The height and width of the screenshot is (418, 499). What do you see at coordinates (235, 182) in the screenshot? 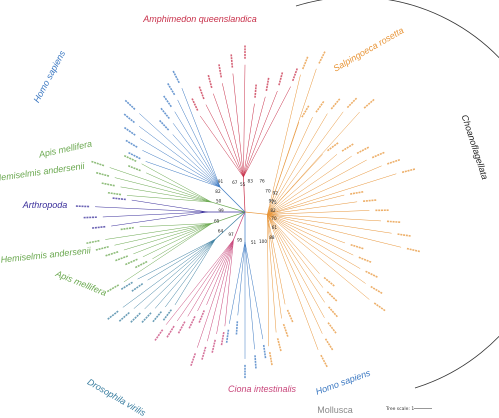
I see `bootstrap-value: 67` at bounding box center [235, 182].